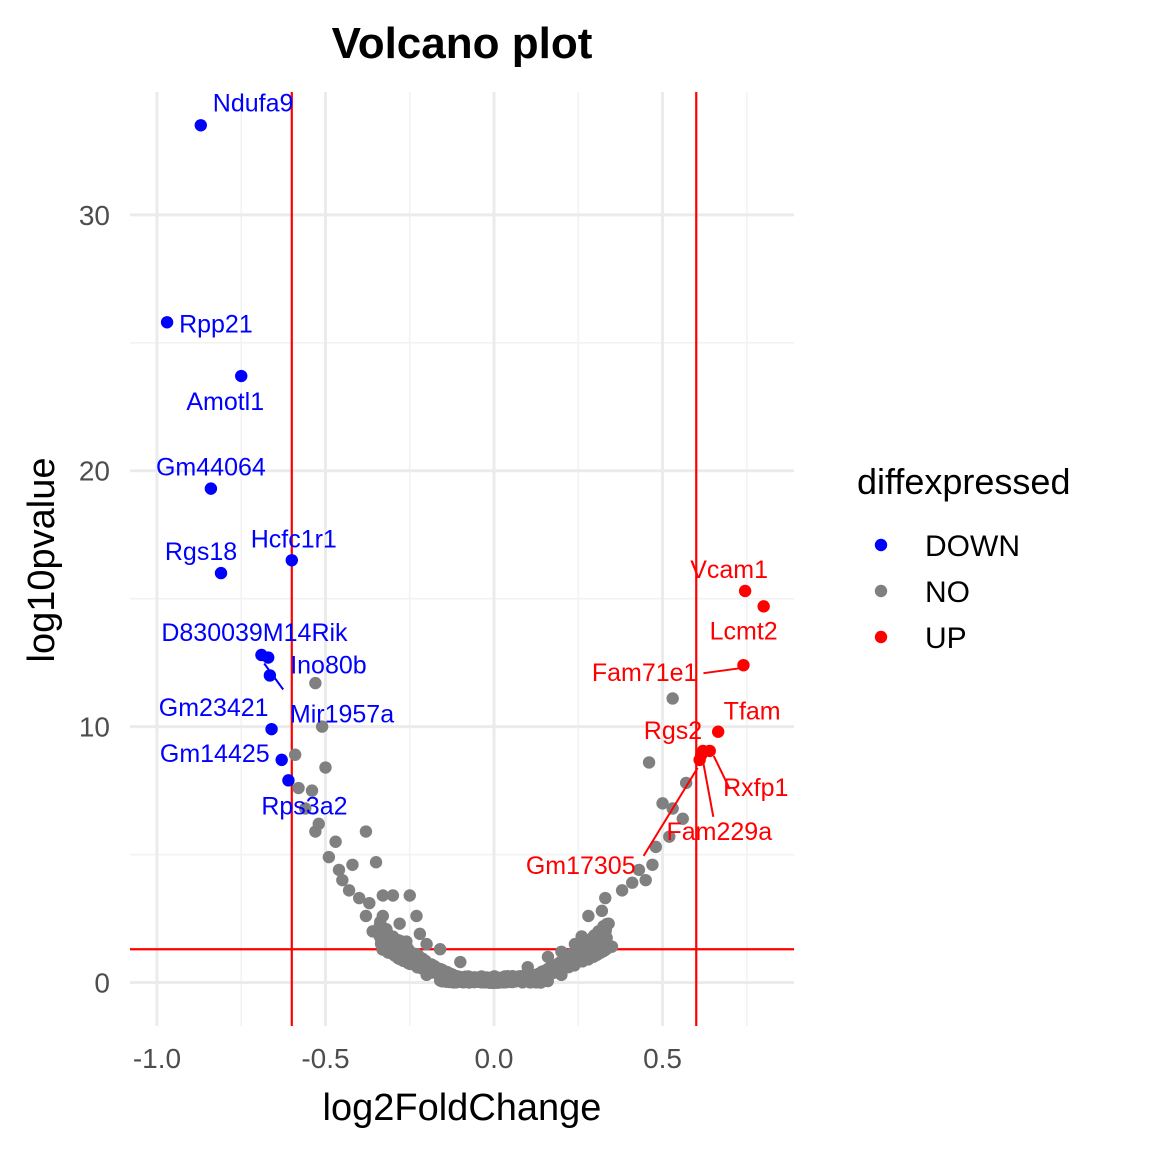  What do you see at coordinates (94, 727) in the screenshot?
I see `y-tick-label: 10` at bounding box center [94, 727].